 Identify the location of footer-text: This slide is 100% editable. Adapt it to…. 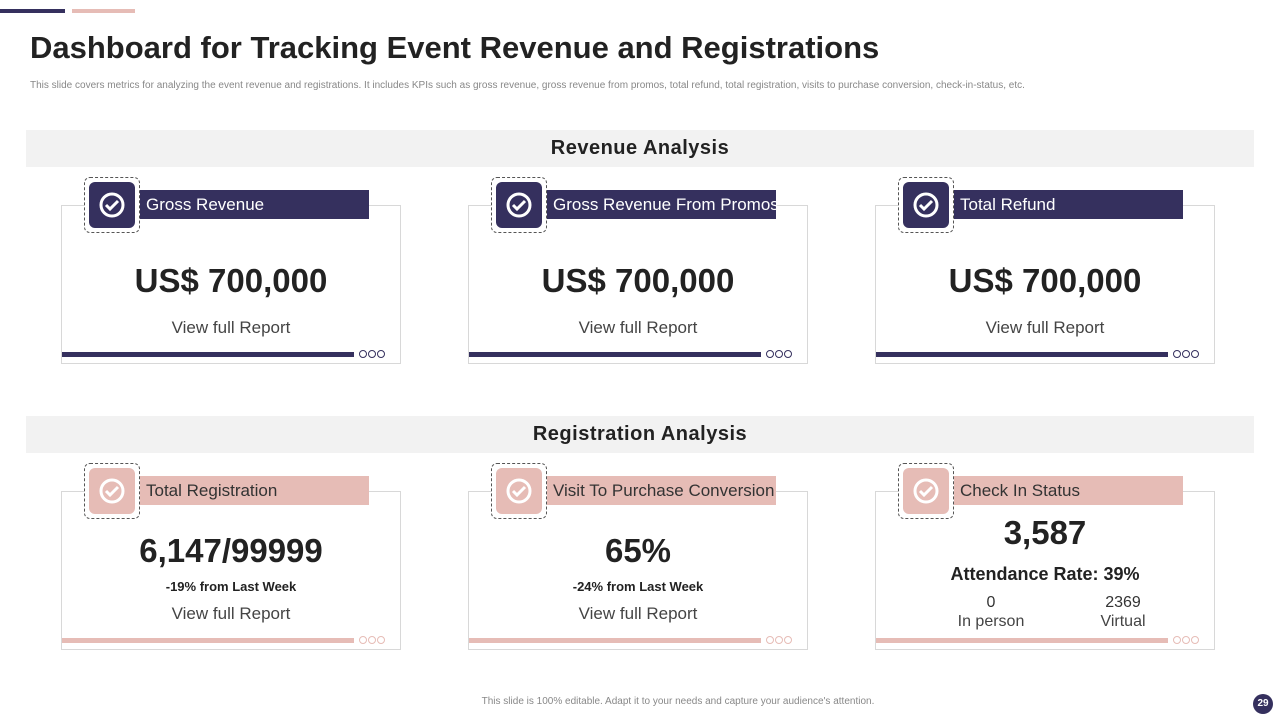
(678, 701).